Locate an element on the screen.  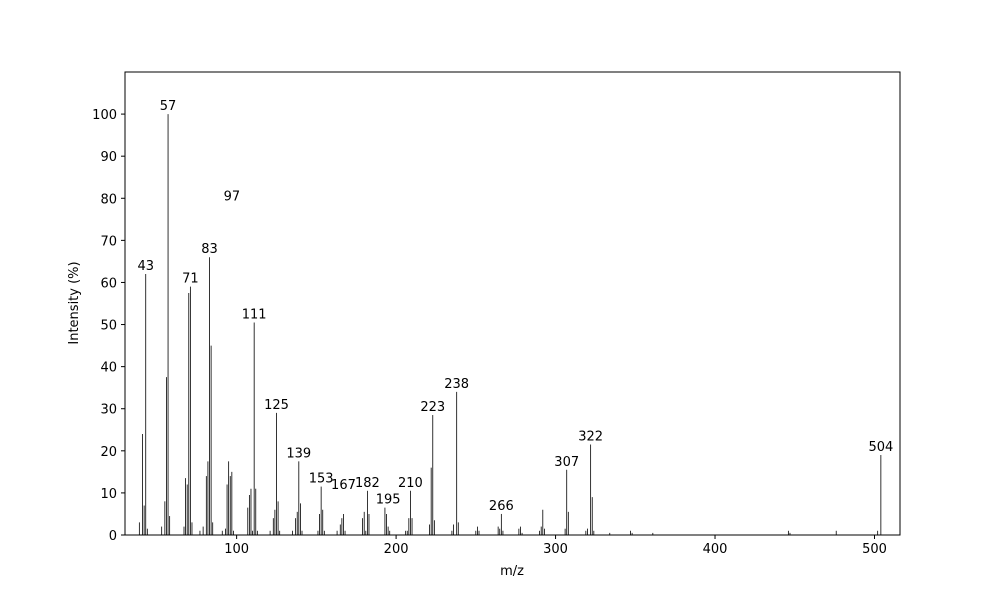
peak-label: 71 is located at coordinates (190, 279).